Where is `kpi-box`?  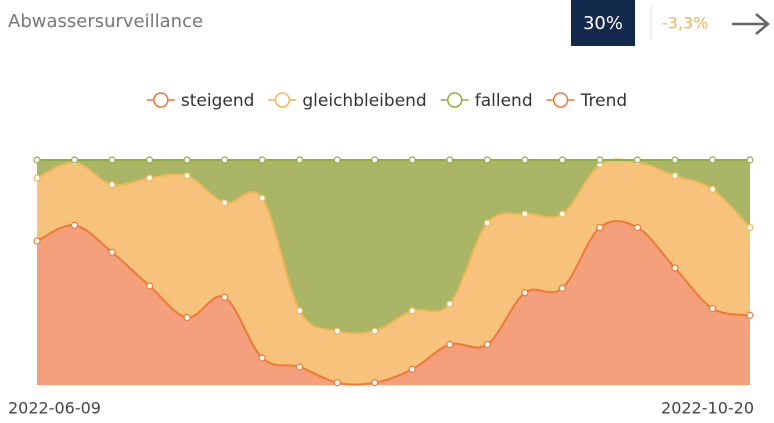
kpi-box is located at coordinates (603, 23).